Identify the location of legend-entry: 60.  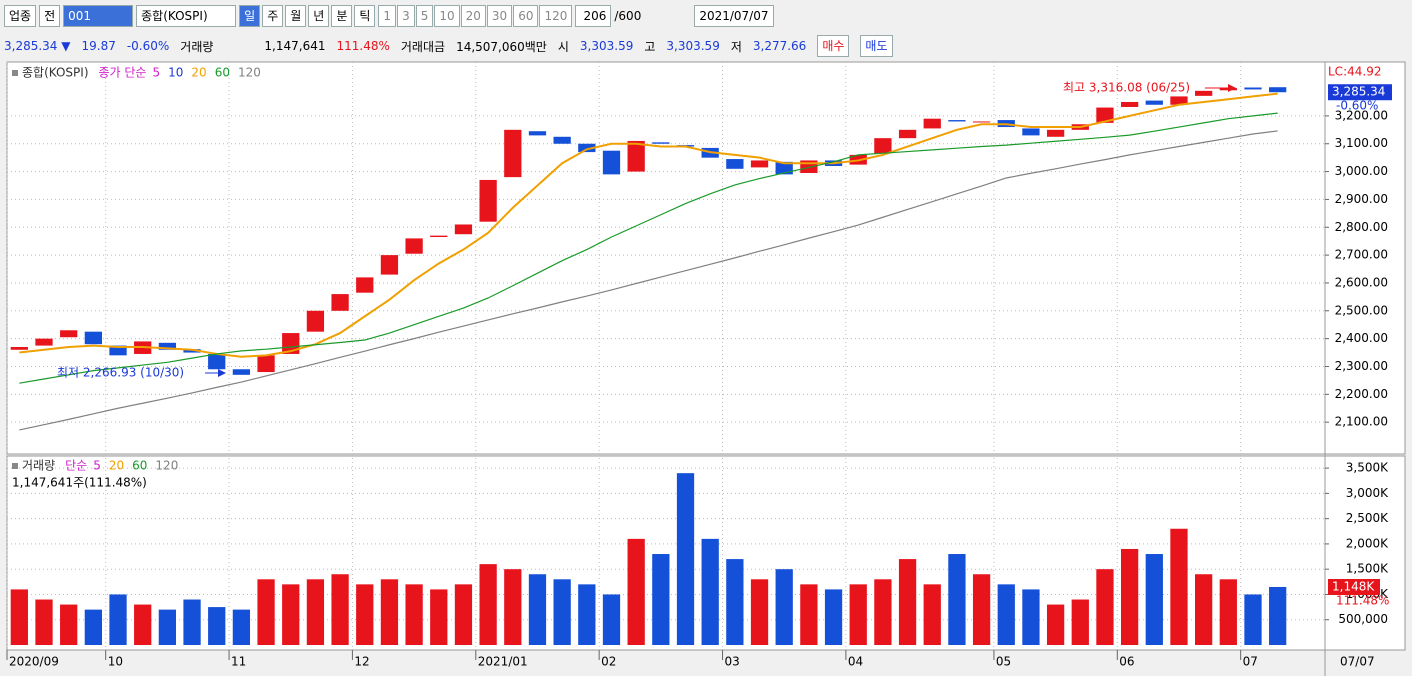
(139, 466).